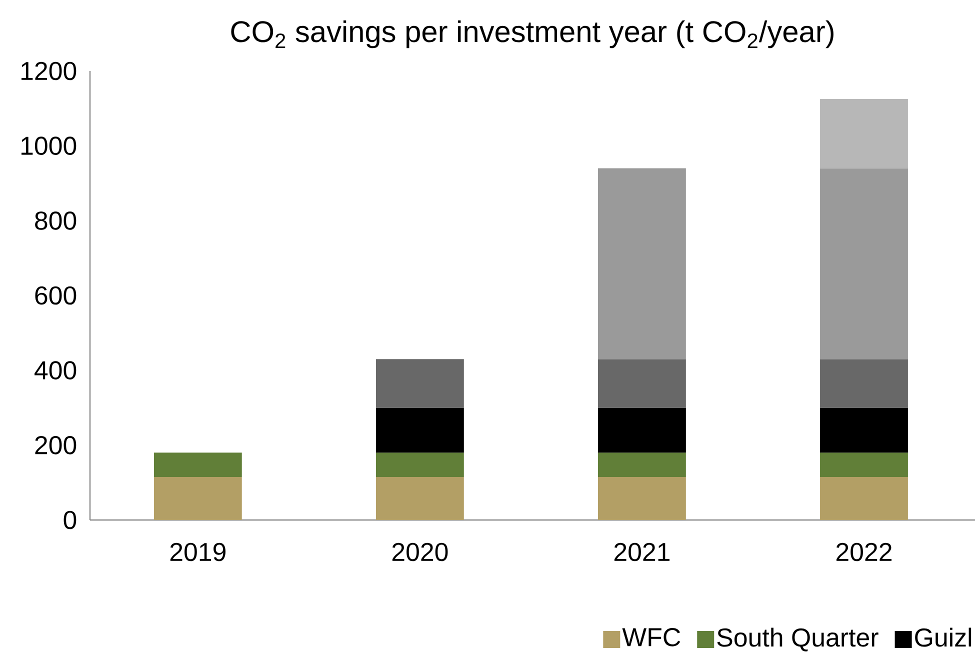 This screenshot has height=653, width=975. Describe the element at coordinates (420, 552) in the screenshot. I see `x-tick-label: 2020` at that location.